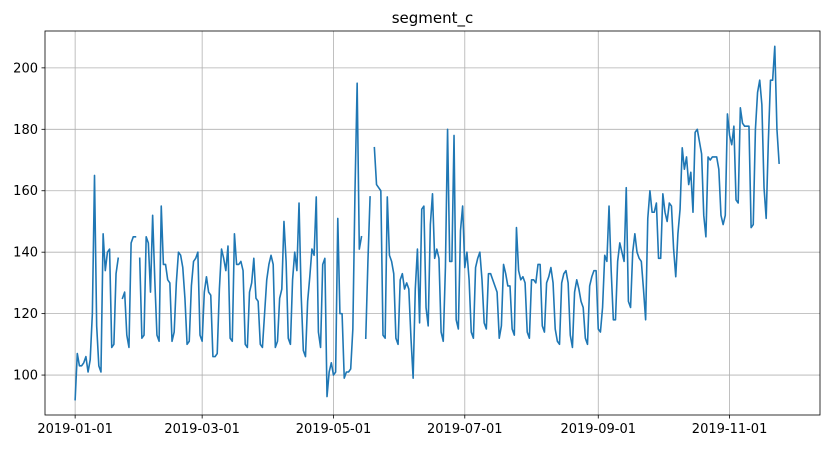 The image size is (831, 450). Describe the element at coordinates (598, 429) in the screenshot. I see `x-tick-label: 2019-09-01` at that location.